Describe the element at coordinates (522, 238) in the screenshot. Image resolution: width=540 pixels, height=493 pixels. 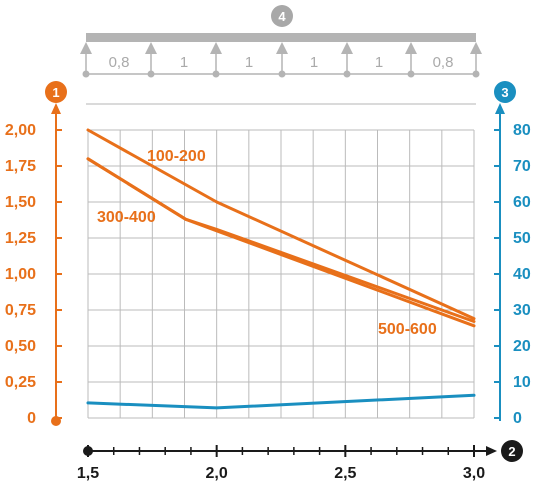
I see `right-axis-tick-label: 50` at that location.